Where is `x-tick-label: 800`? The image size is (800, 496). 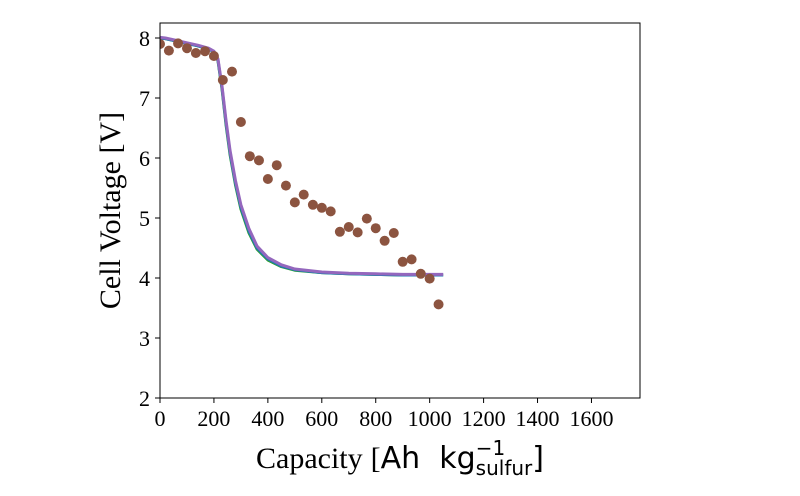 x-tick-label: 800 is located at coordinates (375, 418).